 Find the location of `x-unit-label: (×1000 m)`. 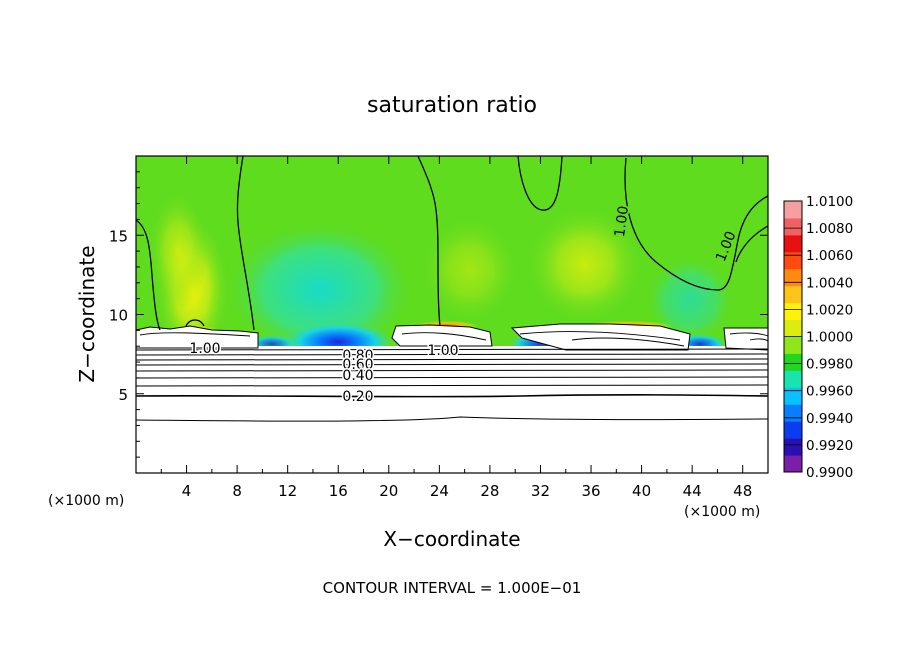

x-unit-label: (×1000 m) is located at coordinates (722, 512).